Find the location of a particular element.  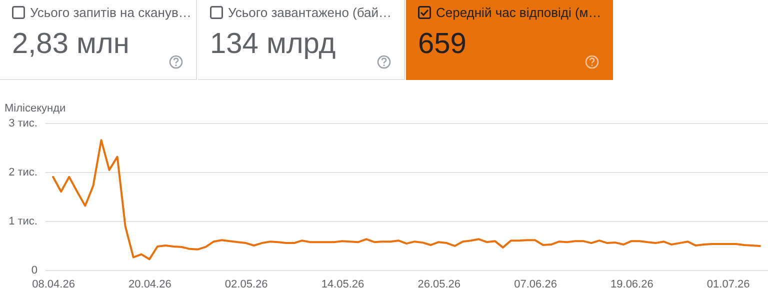

x-tick-label: 20.04.26 is located at coordinates (150, 284).